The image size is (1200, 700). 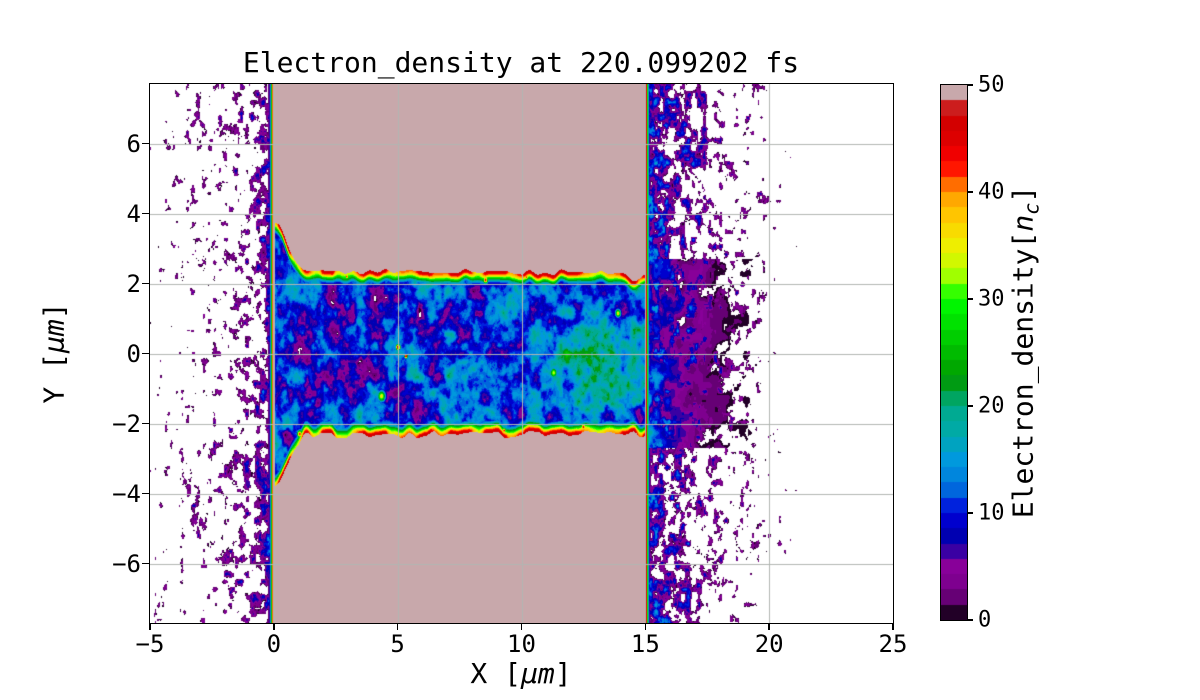 What do you see at coordinates (893, 644) in the screenshot?
I see `x-tick-label: 25` at bounding box center [893, 644].